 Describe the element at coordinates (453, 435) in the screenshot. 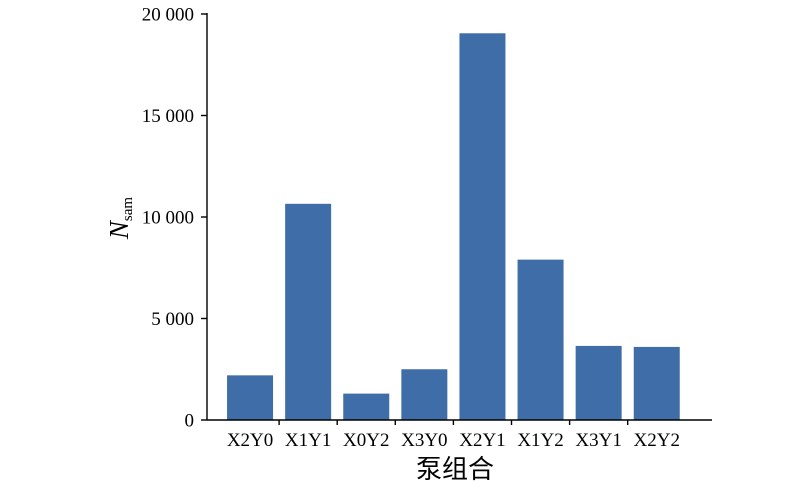

I see `x-ticks-group: X2Y0 X1Y1 X0Y2 X3Y0 X2Y1 X1Y2 X3Y1 X2Y2` at that location.